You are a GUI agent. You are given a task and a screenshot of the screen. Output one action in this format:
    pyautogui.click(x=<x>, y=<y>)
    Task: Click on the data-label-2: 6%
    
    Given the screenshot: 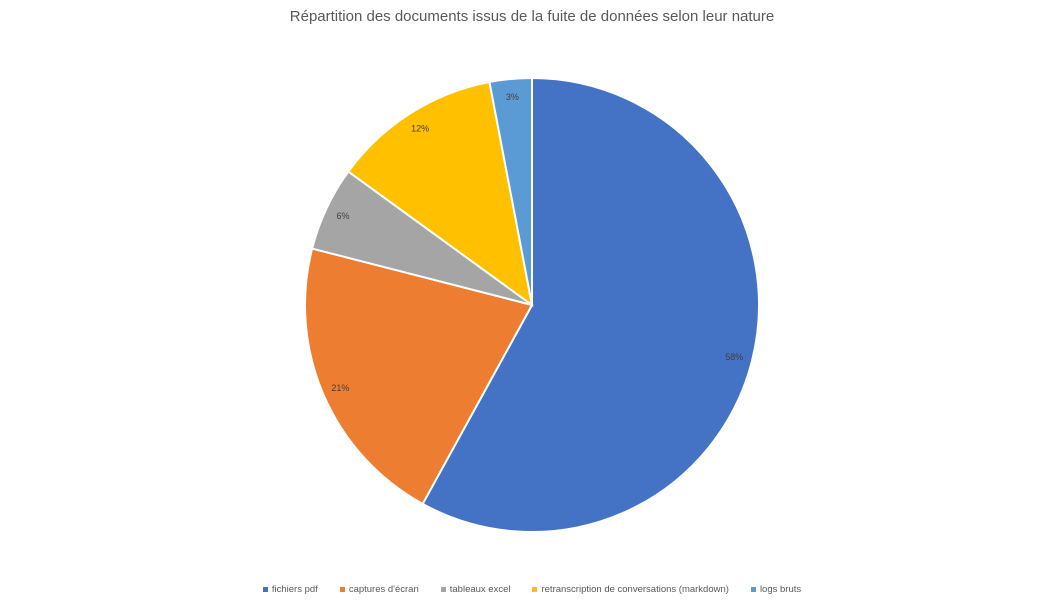 What is the action you would take?
    pyautogui.click(x=343, y=216)
    